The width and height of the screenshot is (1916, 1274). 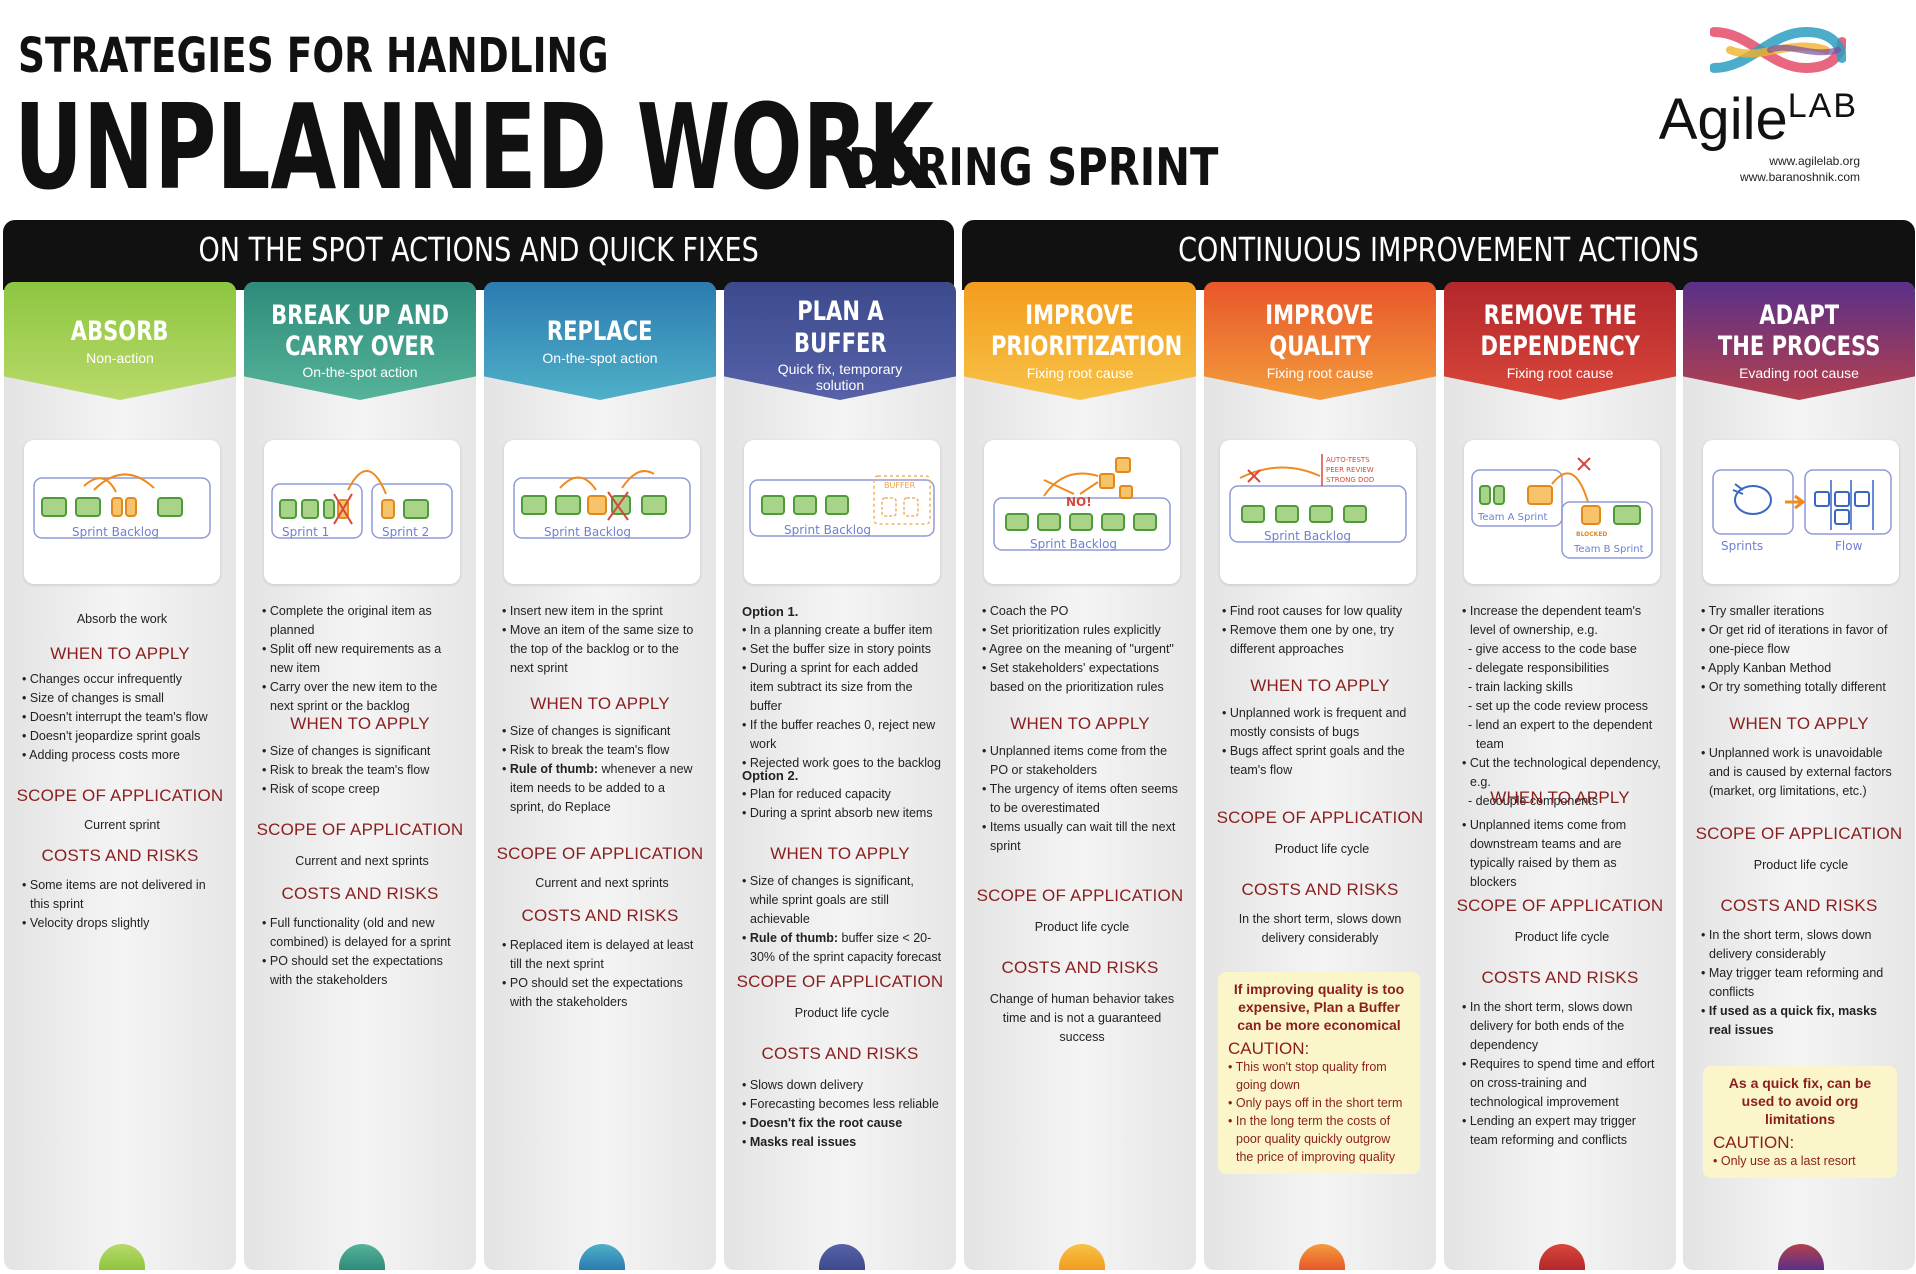 What do you see at coordinates (120, 358) in the screenshot?
I see `column-subtitle: Non-action` at bounding box center [120, 358].